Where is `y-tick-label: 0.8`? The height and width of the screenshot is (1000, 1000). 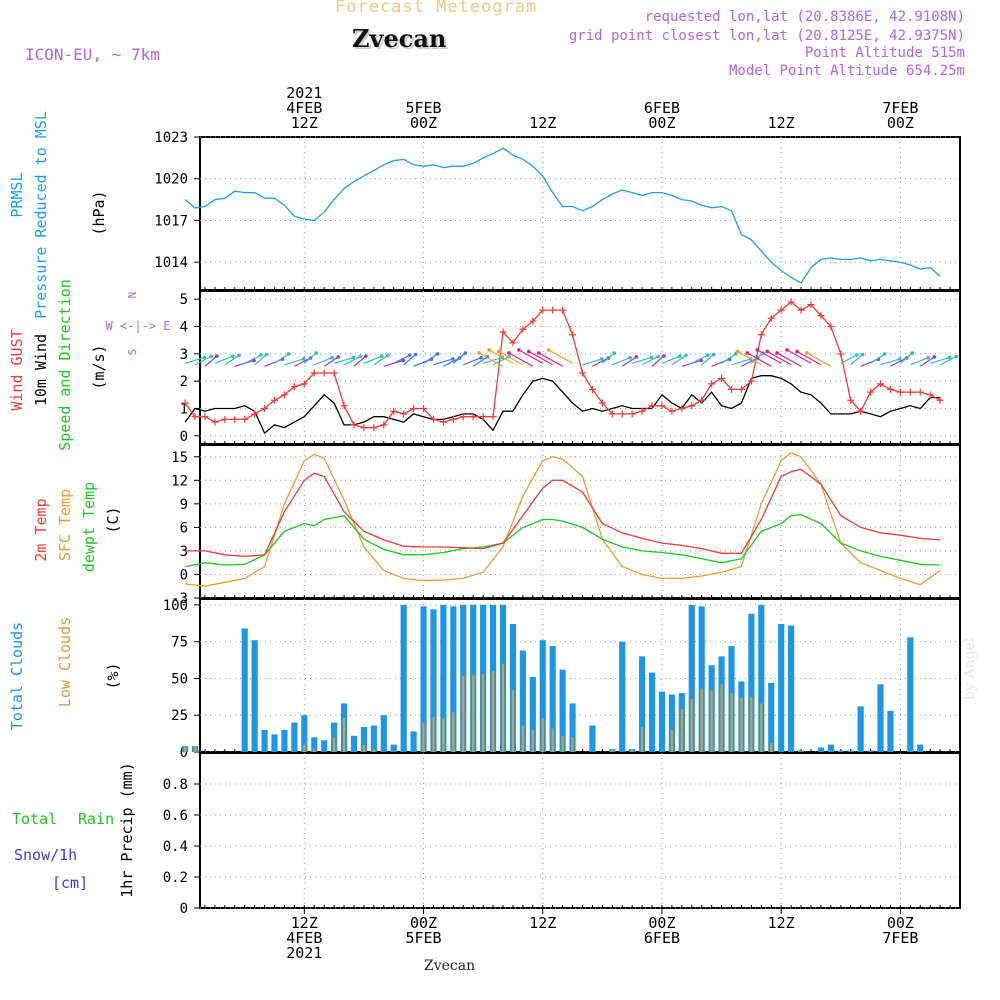
y-tick-label: 0.8 is located at coordinates (175, 785).